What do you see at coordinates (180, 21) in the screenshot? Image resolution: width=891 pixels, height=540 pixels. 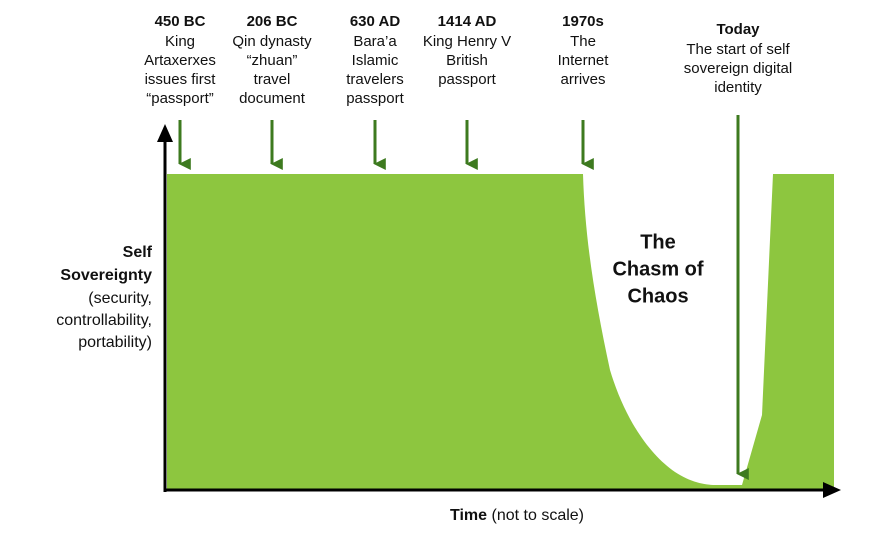 I see `milestone-date: 450 BC` at bounding box center [180, 21].